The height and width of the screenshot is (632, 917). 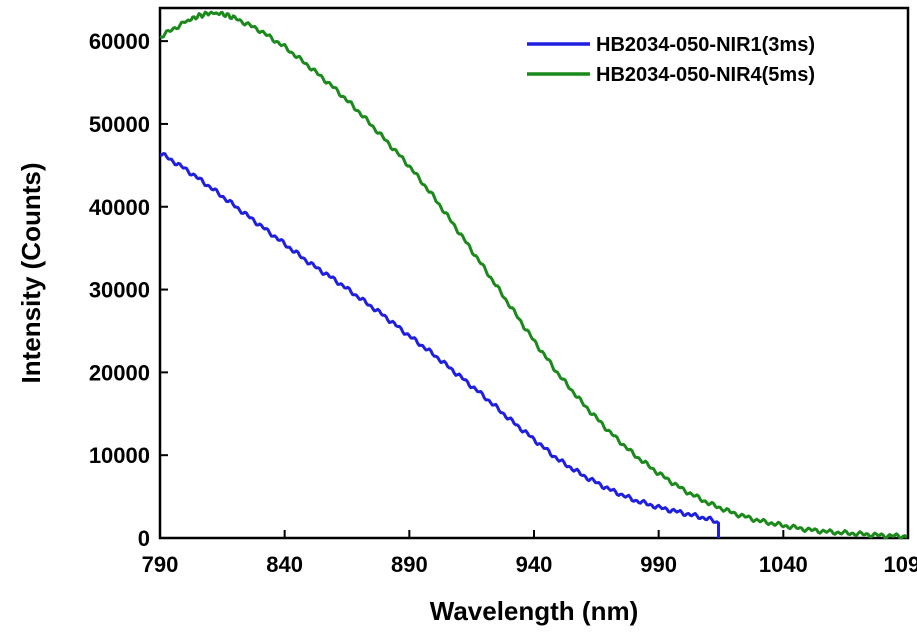 What do you see at coordinates (284, 564) in the screenshot?
I see `x-tick-label: 840` at bounding box center [284, 564].